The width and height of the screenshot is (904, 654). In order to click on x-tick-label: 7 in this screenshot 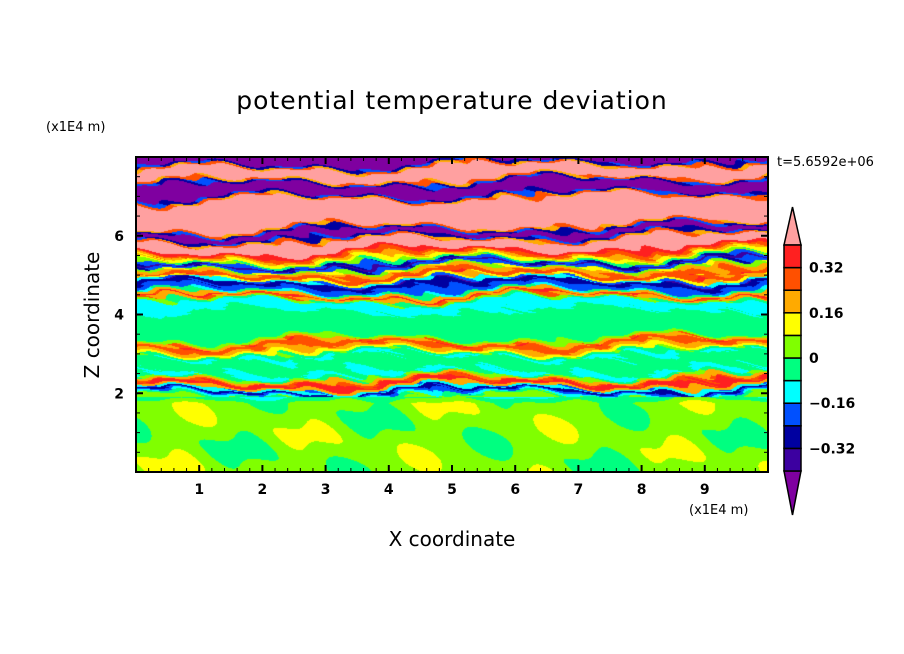, I will do `click(579, 490)`.